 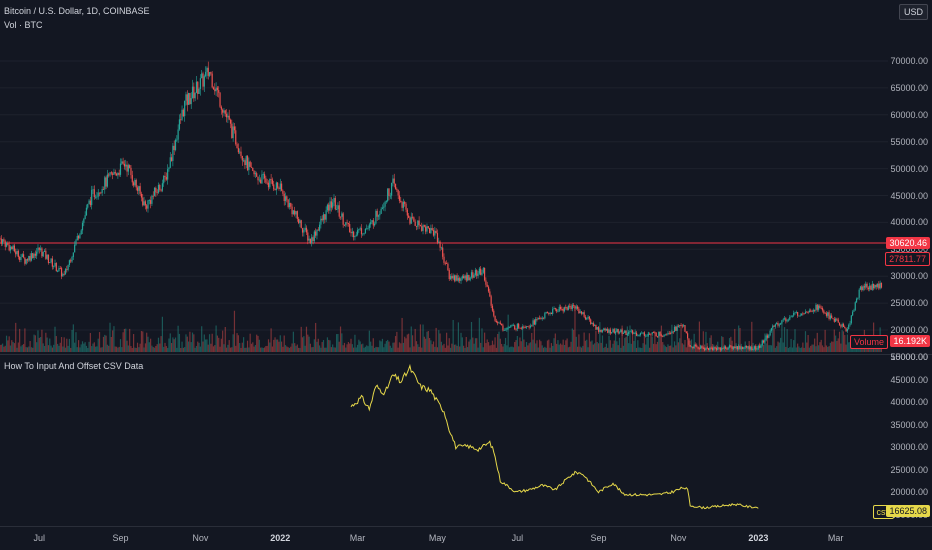 I want to click on symbol-legend: Bitcoin / U.S. Dollar, 1D, COINBASE, so click(x=77, y=11).